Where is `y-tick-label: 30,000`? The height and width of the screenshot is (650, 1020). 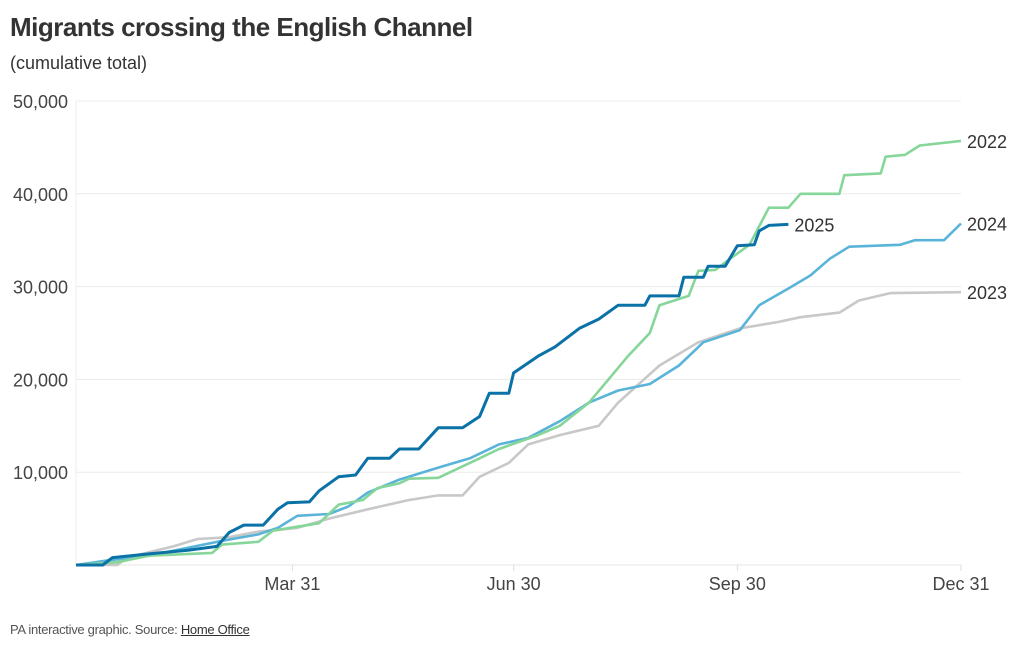 y-tick-label: 30,000 is located at coordinates (40, 288).